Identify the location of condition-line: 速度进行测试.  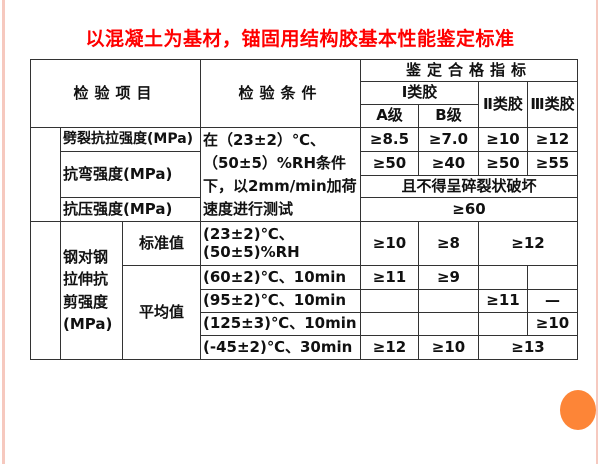
(248, 208).